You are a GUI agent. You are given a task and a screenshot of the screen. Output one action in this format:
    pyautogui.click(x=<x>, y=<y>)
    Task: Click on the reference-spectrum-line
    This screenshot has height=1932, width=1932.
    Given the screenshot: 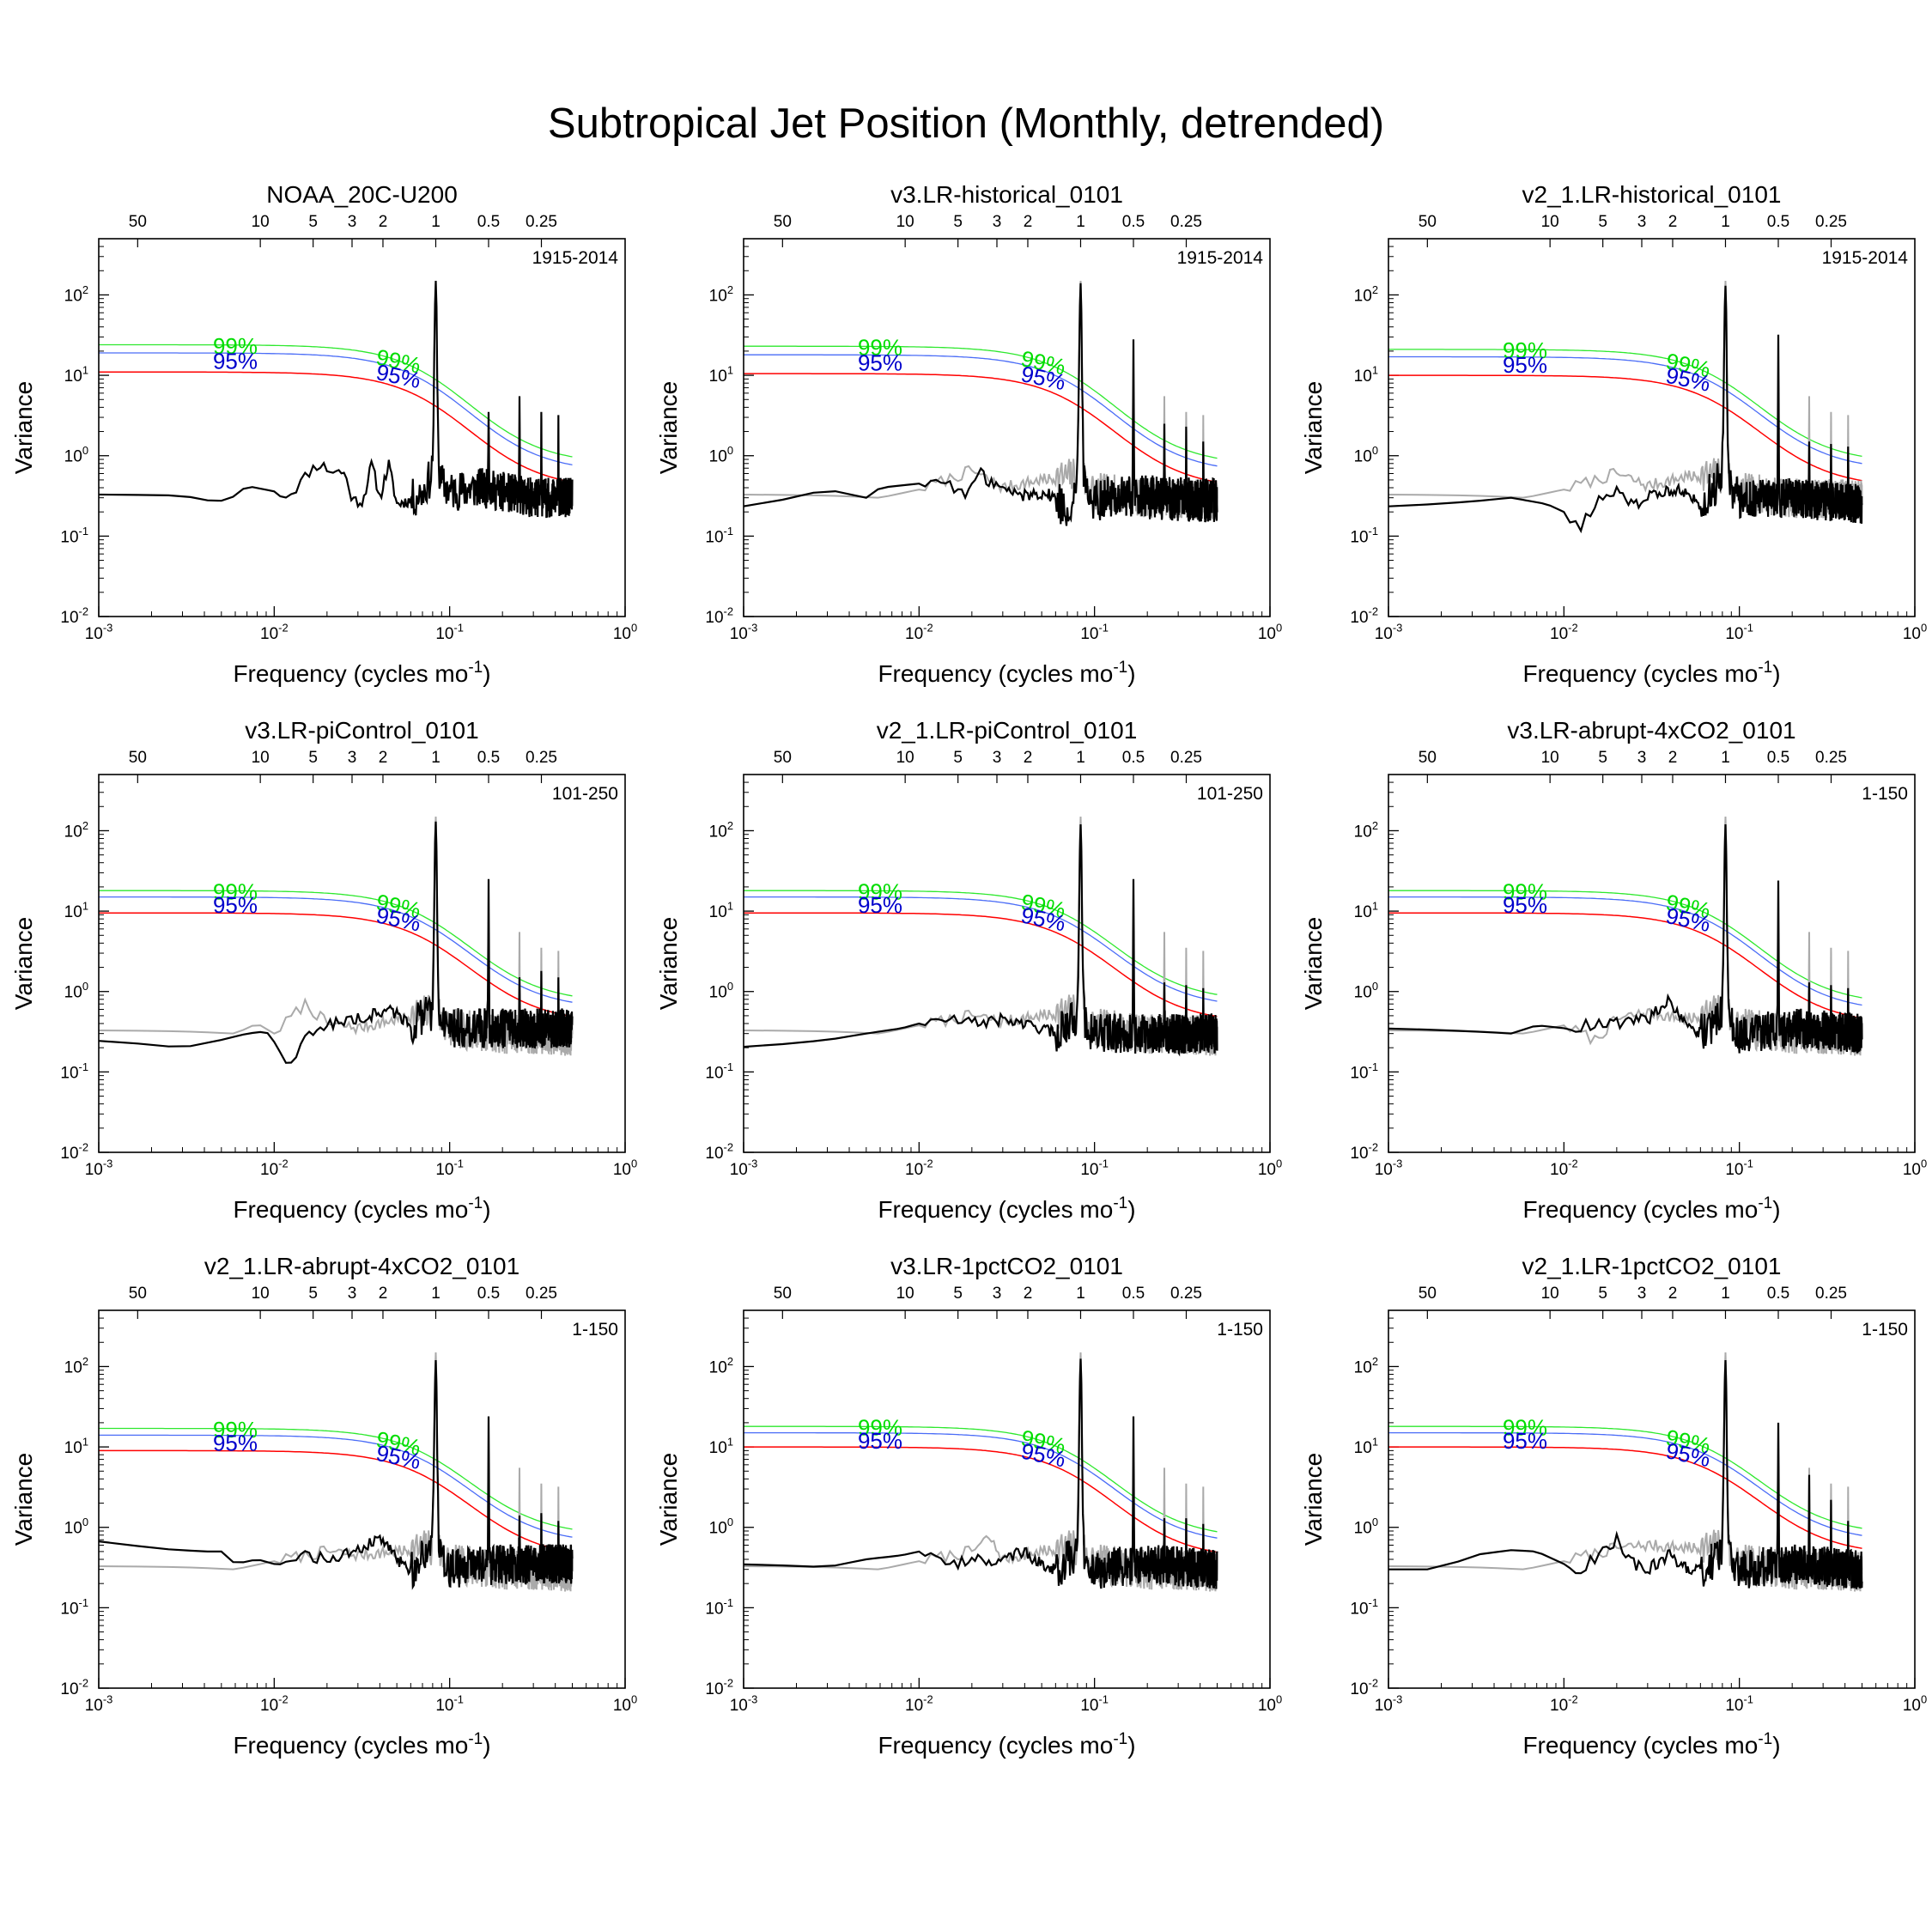 What is the action you would take?
    pyautogui.click(x=336, y=936)
    